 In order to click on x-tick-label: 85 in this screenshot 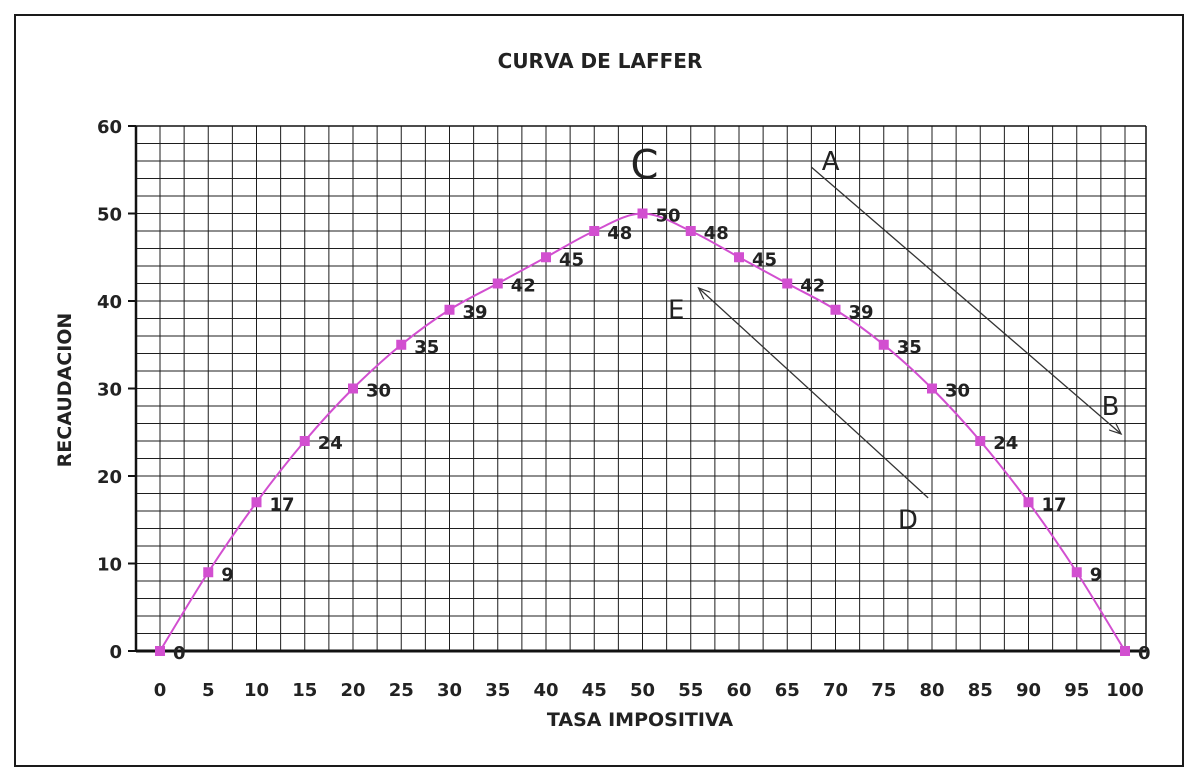, I will do `click(980, 690)`.